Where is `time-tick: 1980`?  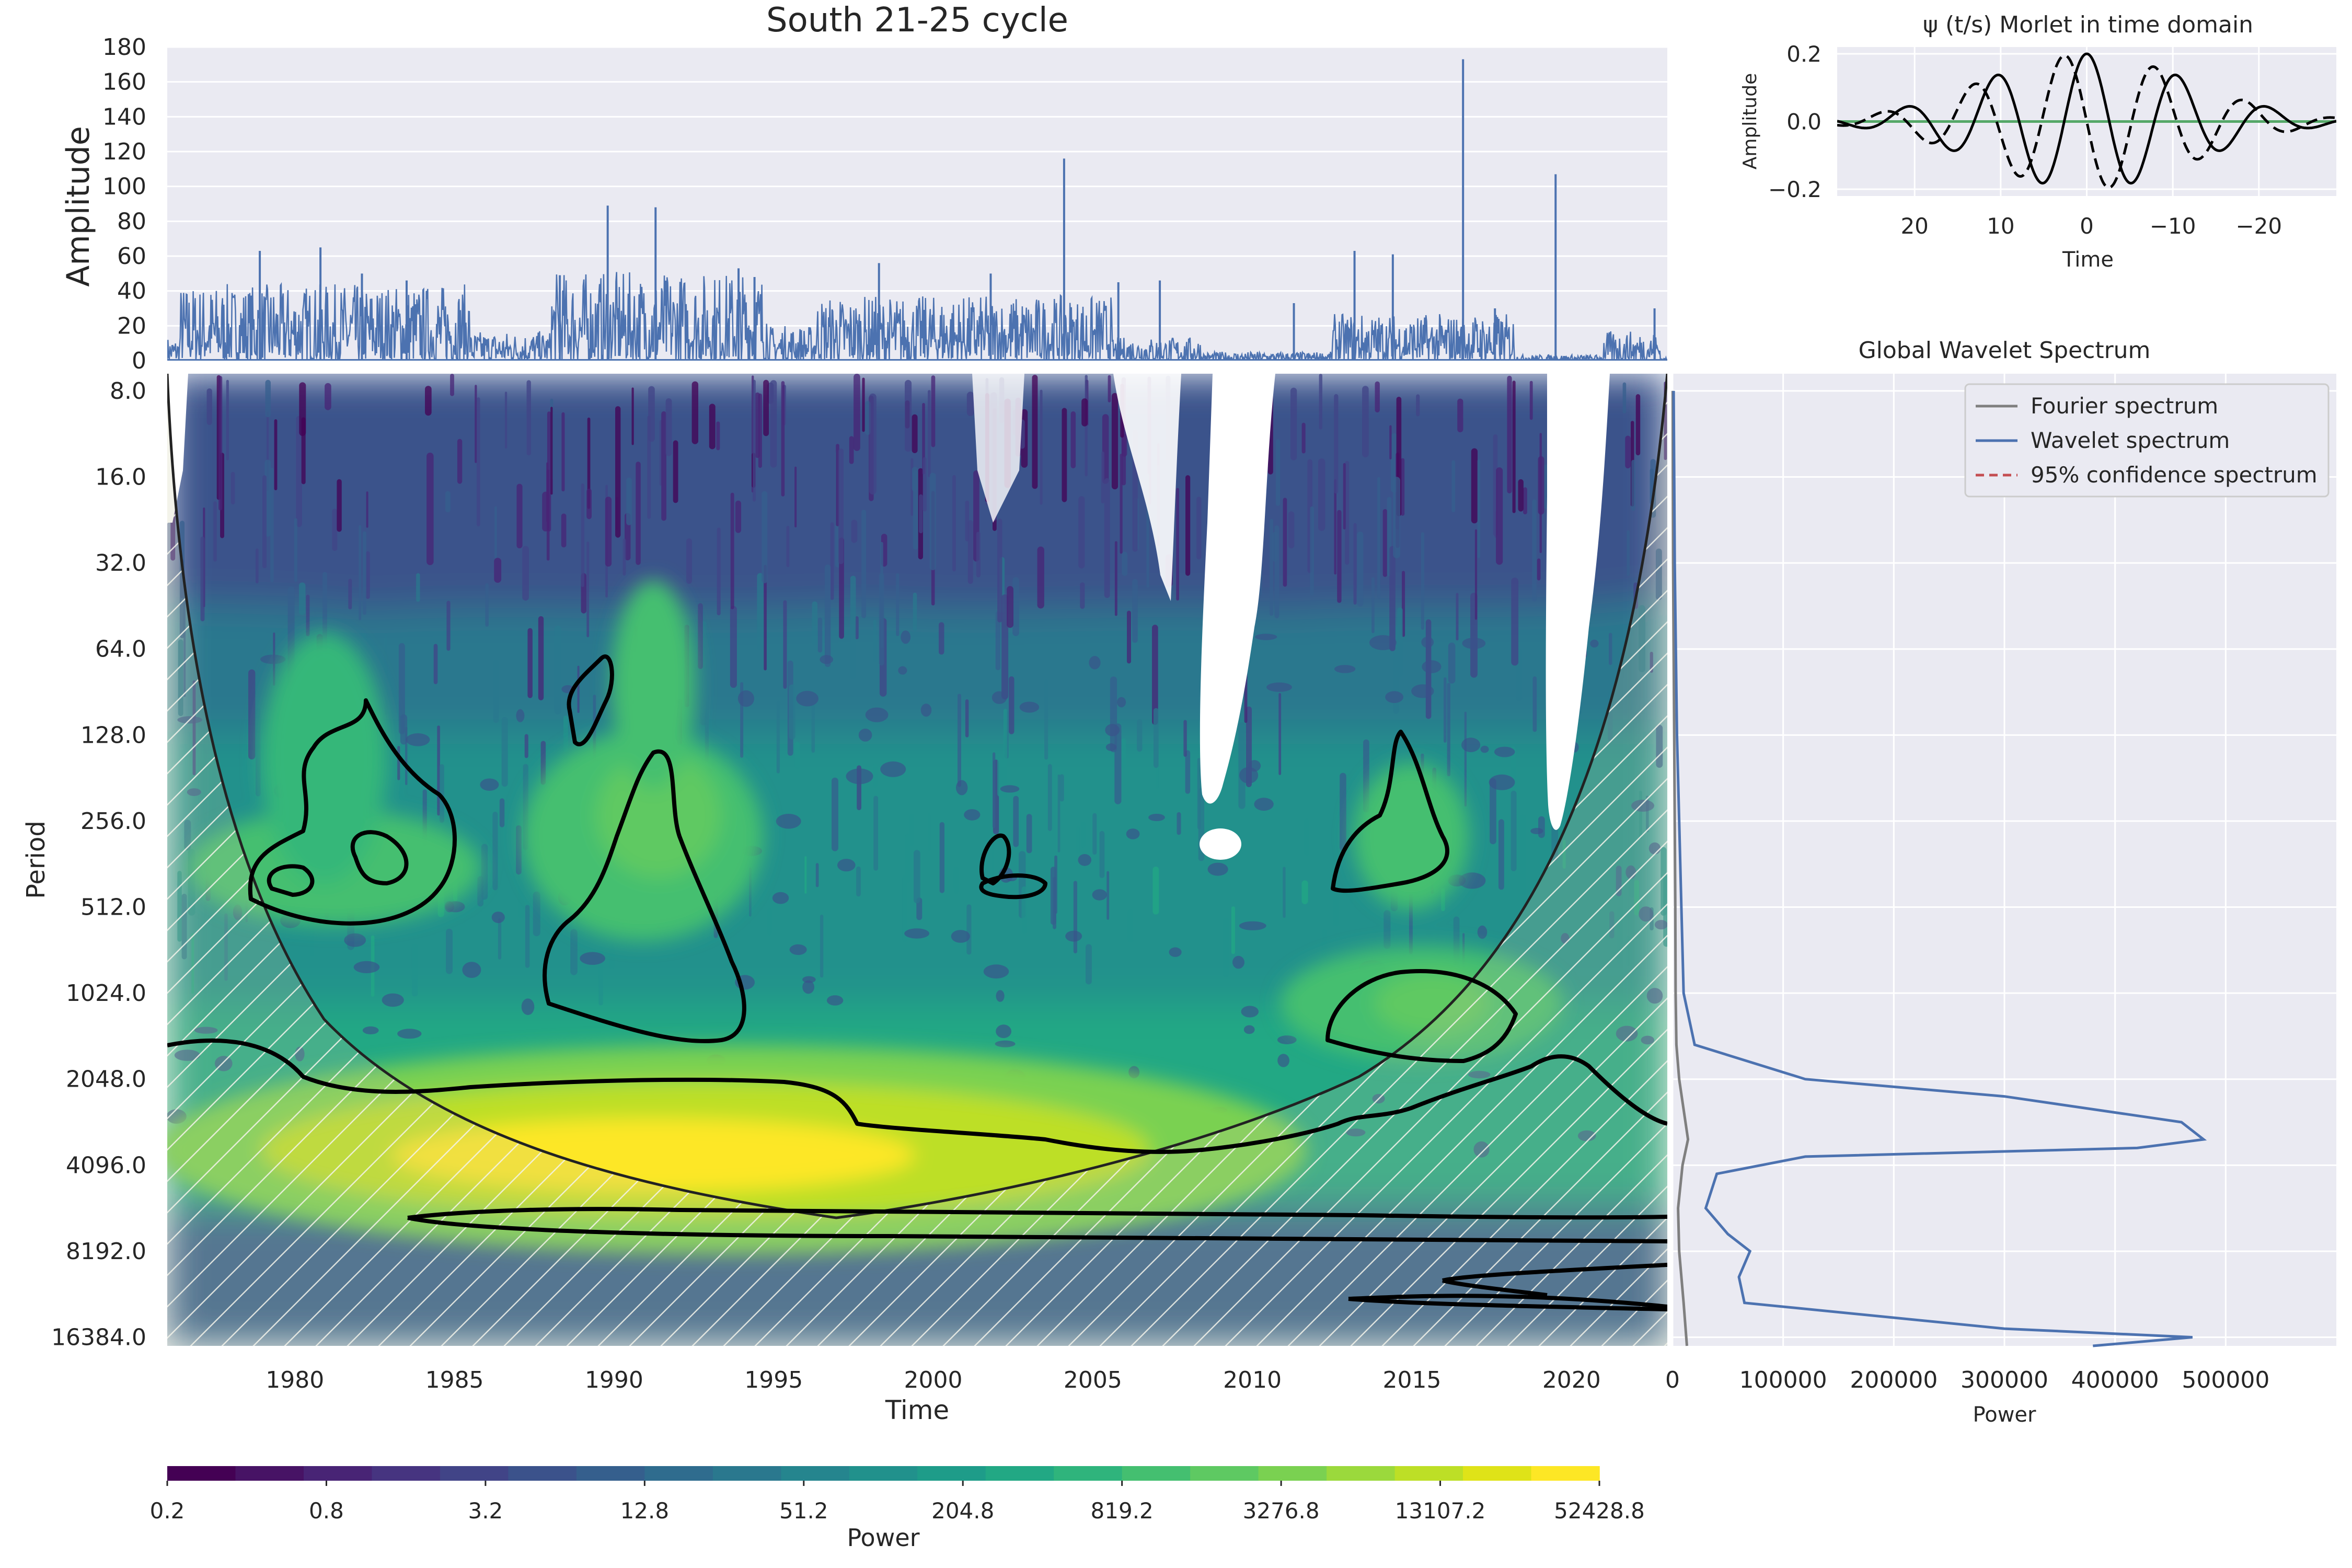
time-tick: 1980 is located at coordinates (295, 1380).